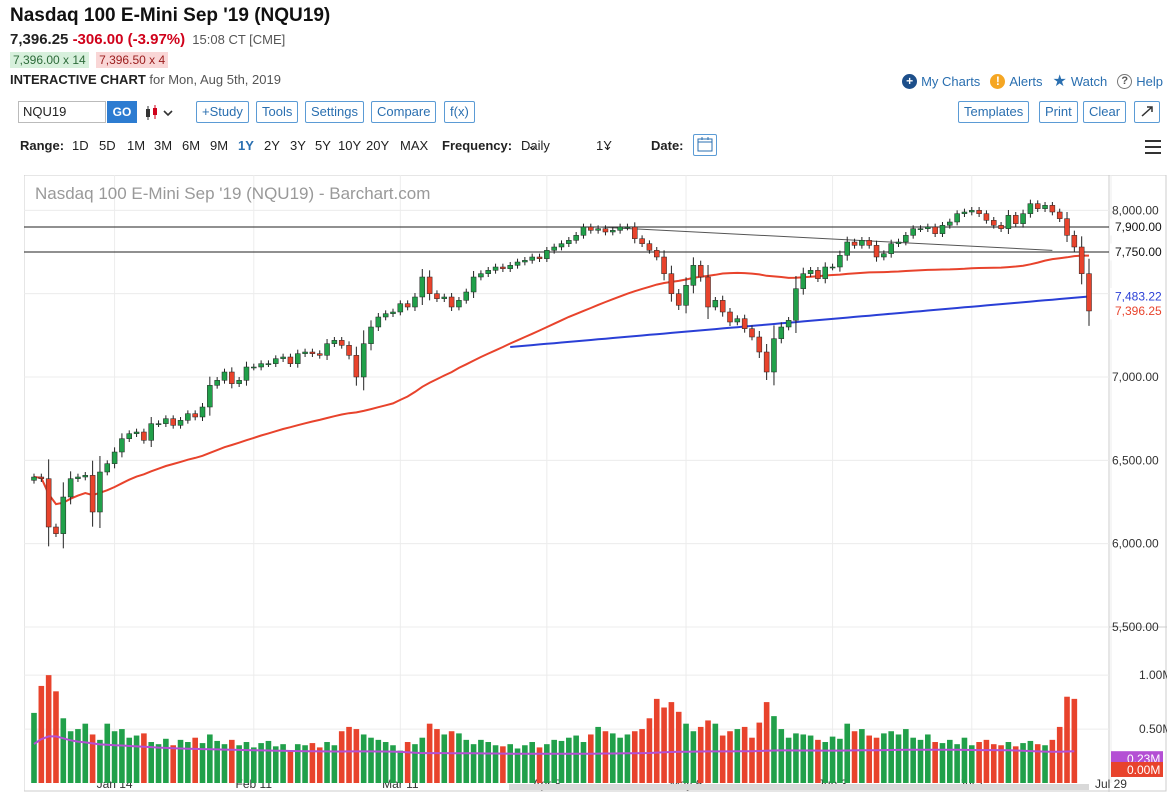  I want to click on range-3m: 3M, so click(163, 145).